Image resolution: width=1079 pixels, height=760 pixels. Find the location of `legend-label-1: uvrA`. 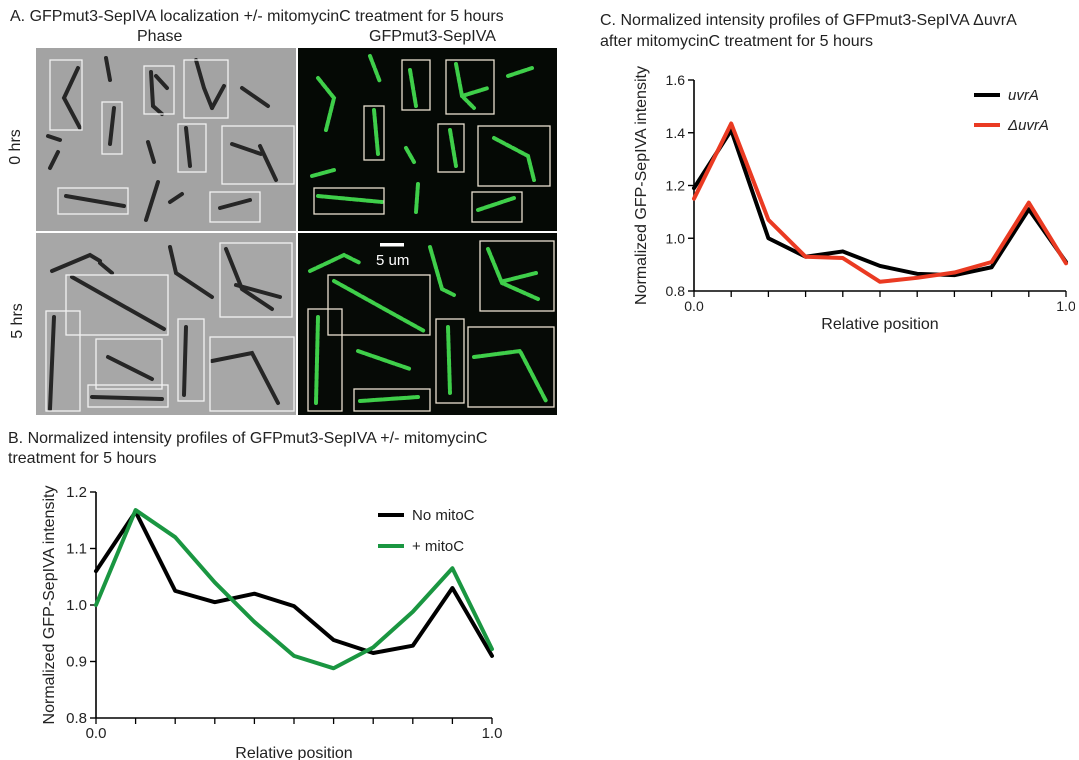

legend-label-1: uvrA is located at coordinates (1023, 95).